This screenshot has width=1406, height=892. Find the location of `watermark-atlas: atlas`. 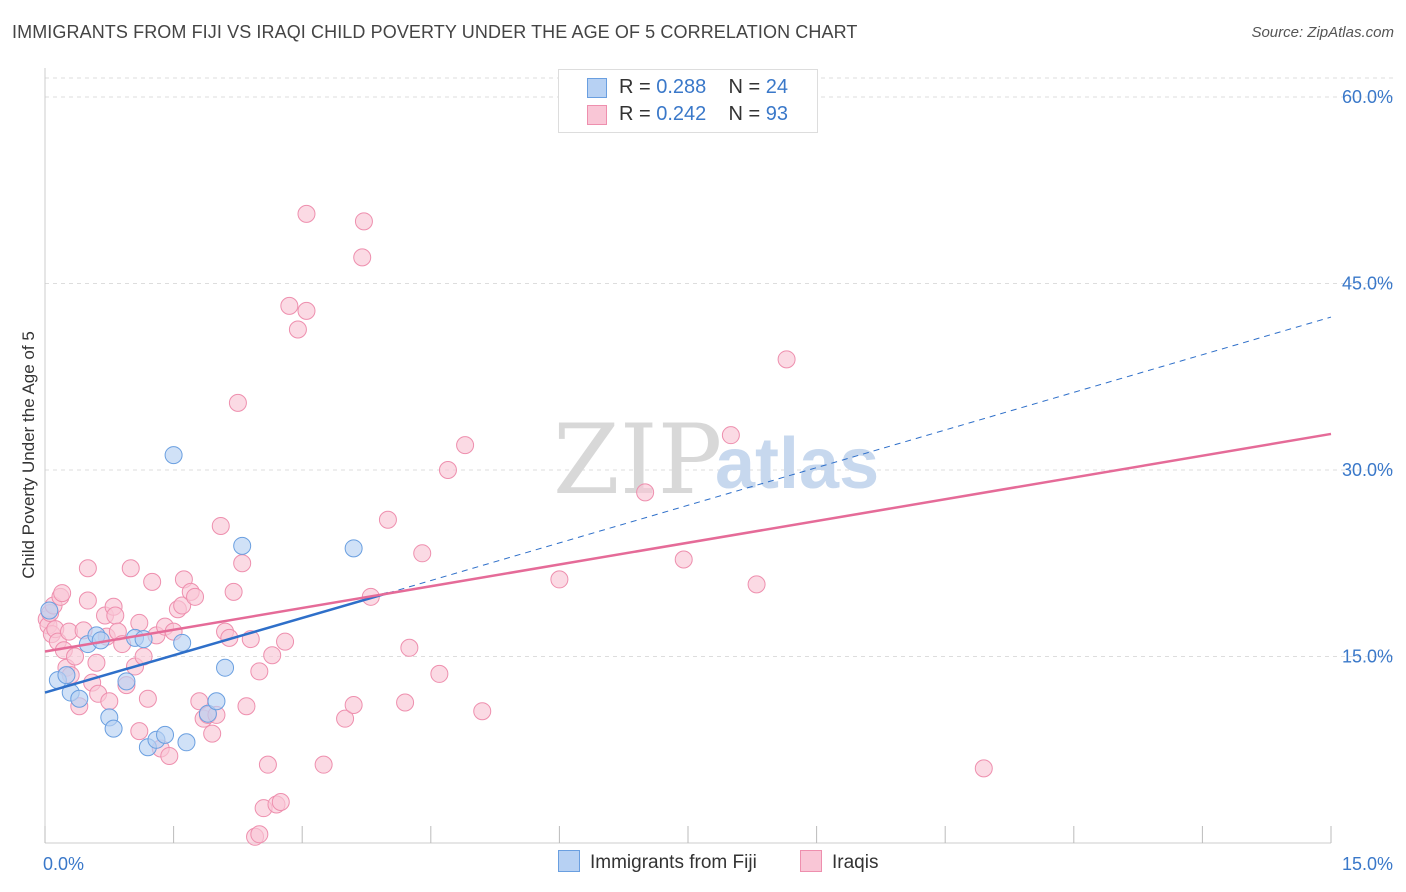

watermark-atlas: atlas is located at coordinates (797, 464).